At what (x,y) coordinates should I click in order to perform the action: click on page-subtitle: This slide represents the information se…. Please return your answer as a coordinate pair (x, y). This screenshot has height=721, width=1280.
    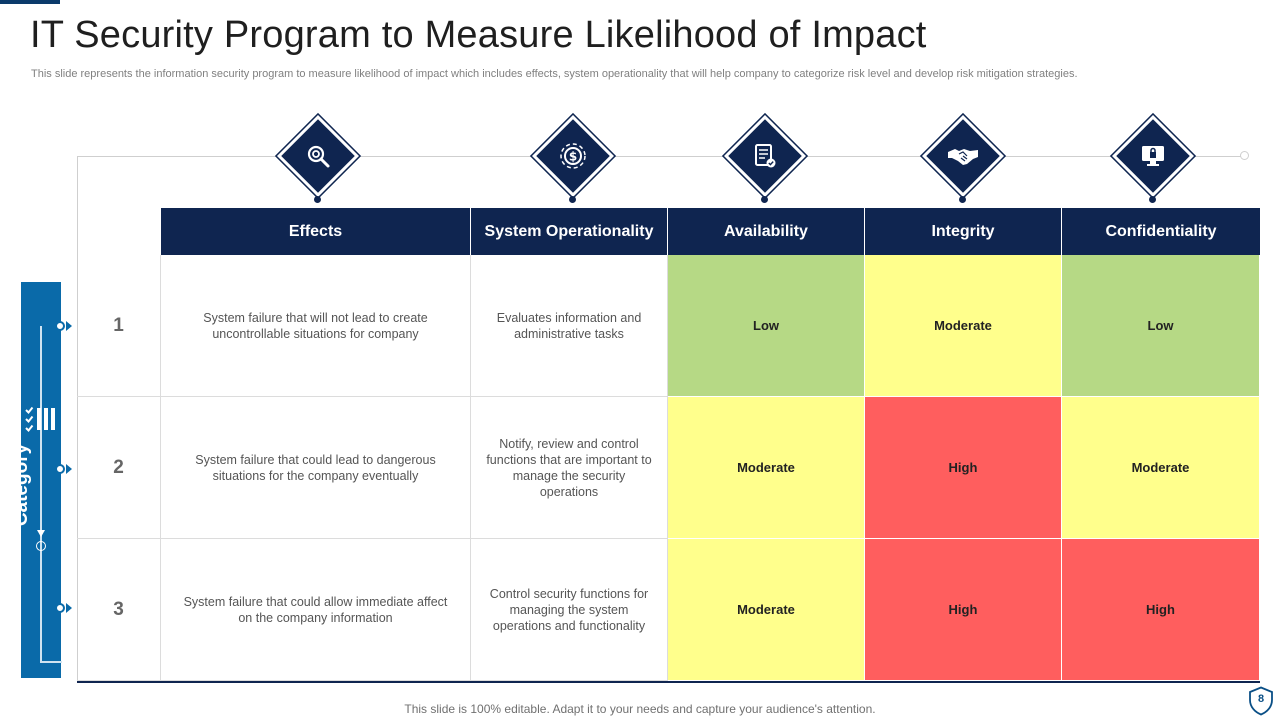
    Looking at the image, I should click on (554, 74).